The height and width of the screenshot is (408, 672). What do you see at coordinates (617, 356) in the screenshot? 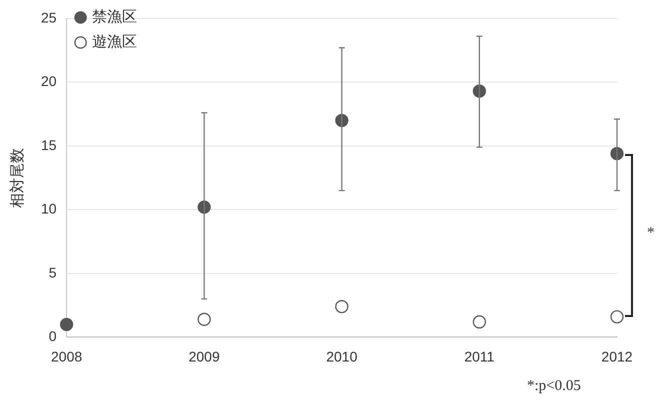
I see `x-tick-label: 2012` at bounding box center [617, 356].